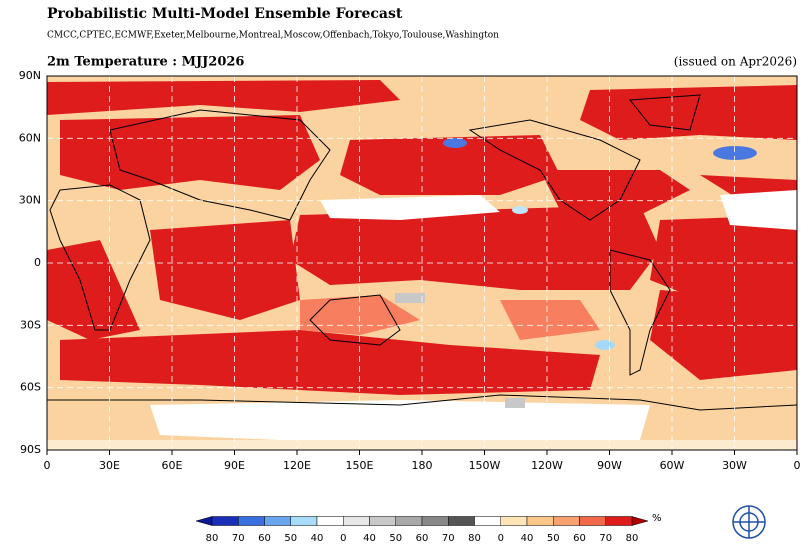  Describe the element at coordinates (30, 324) in the screenshot. I see `lat-label: 30S` at that location.